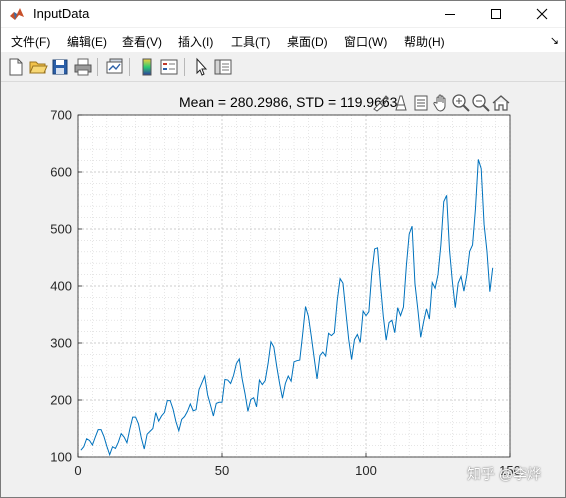 This screenshot has height=498, width=566. I want to click on y-tick-label: 600, so click(61, 172).